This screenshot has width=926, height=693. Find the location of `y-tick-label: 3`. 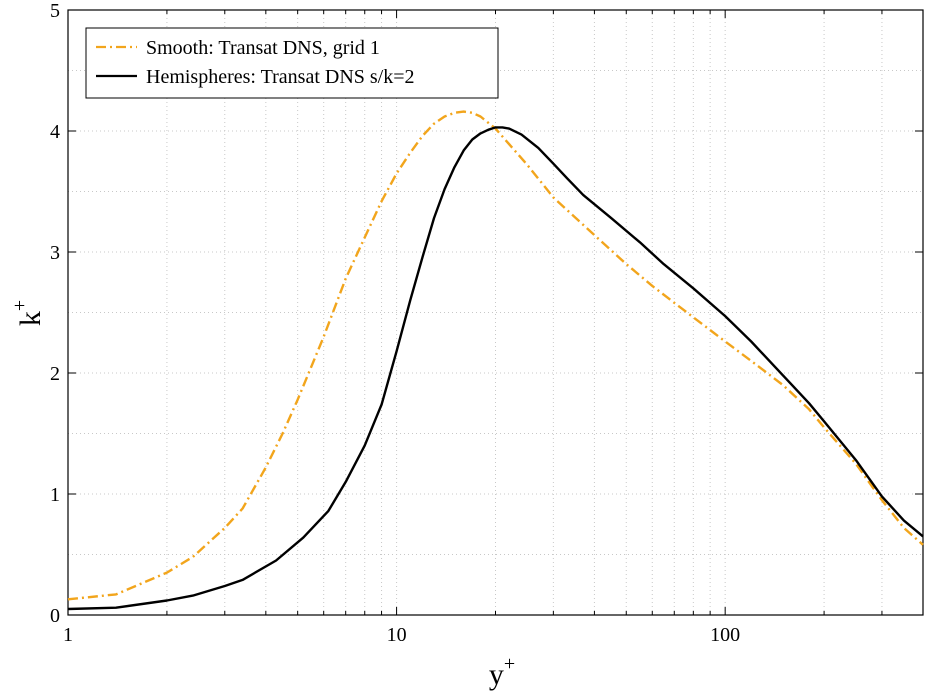

y-tick-label: 3 is located at coordinates (55, 253).